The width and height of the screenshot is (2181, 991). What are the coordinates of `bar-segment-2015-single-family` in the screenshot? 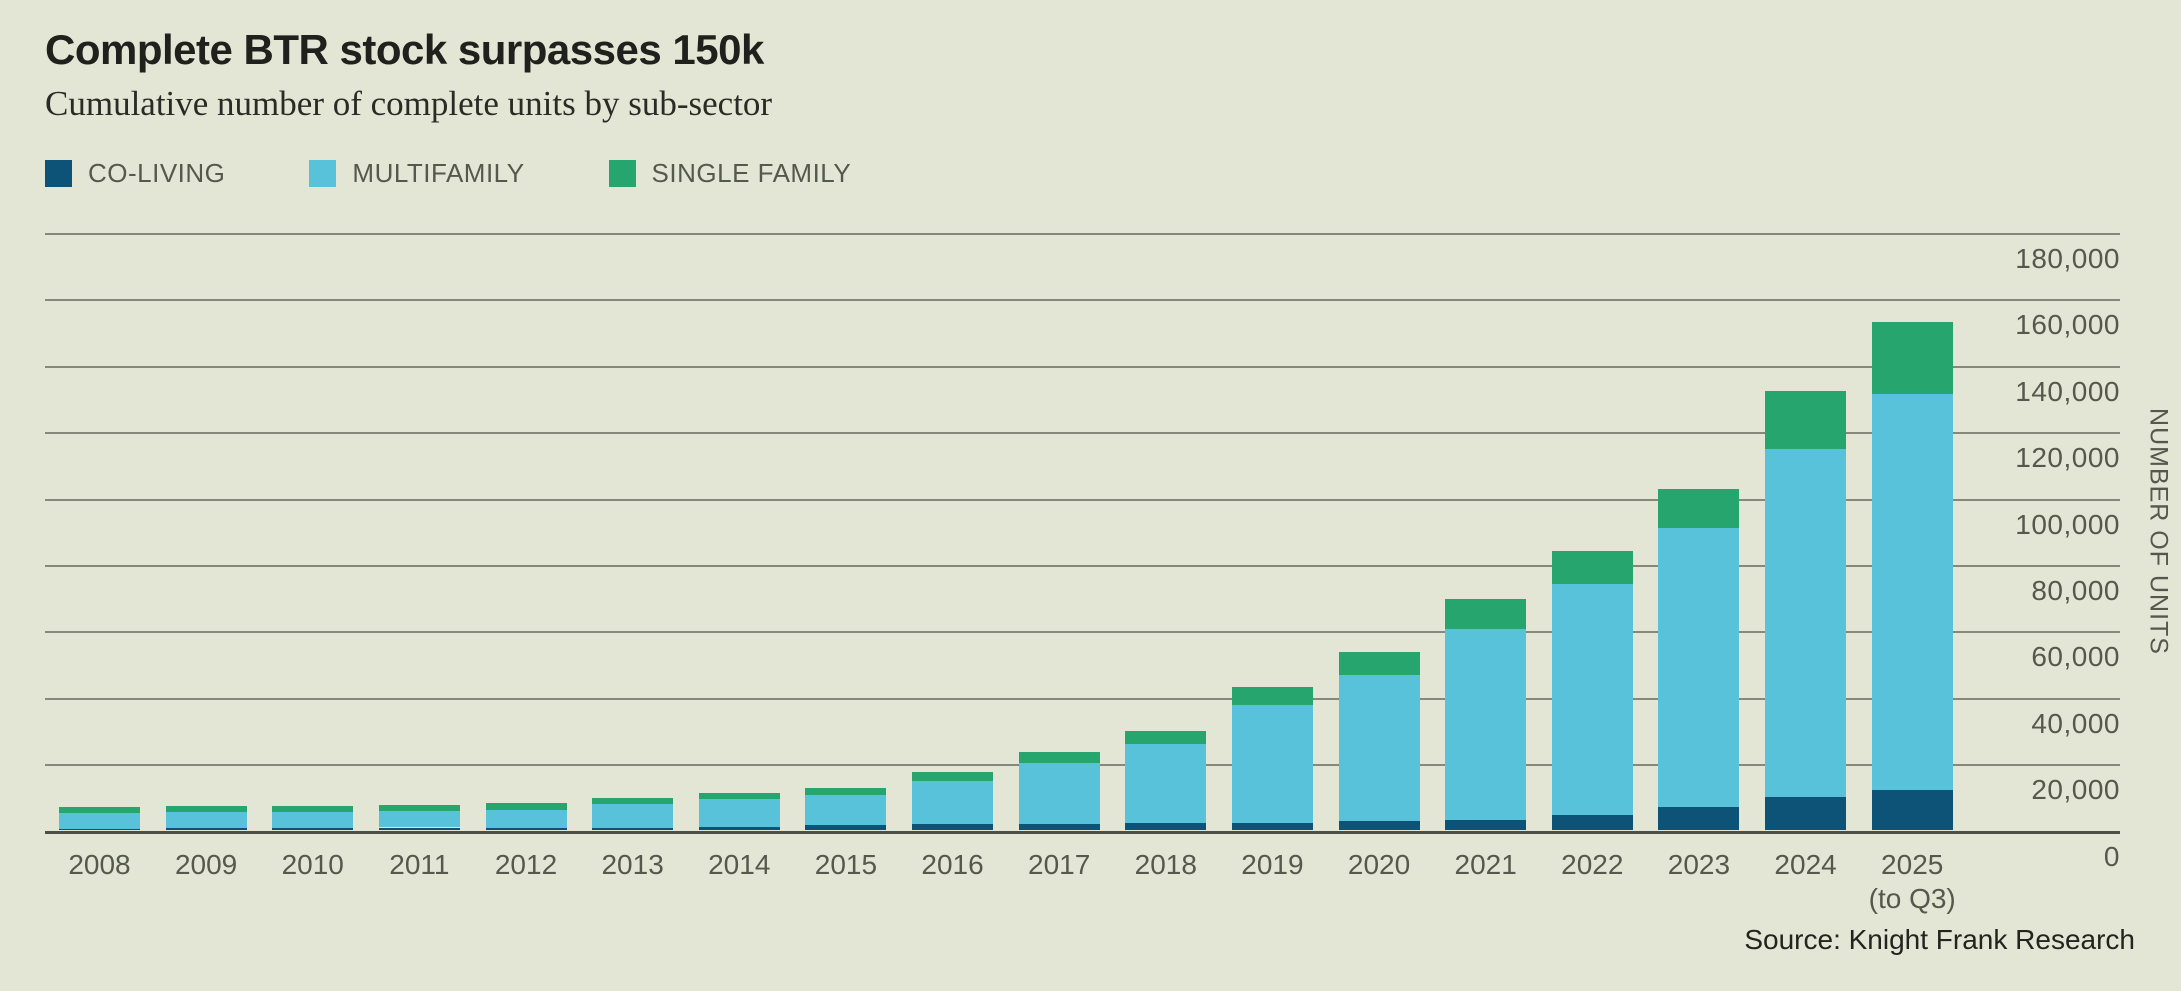 It's located at (846, 791).